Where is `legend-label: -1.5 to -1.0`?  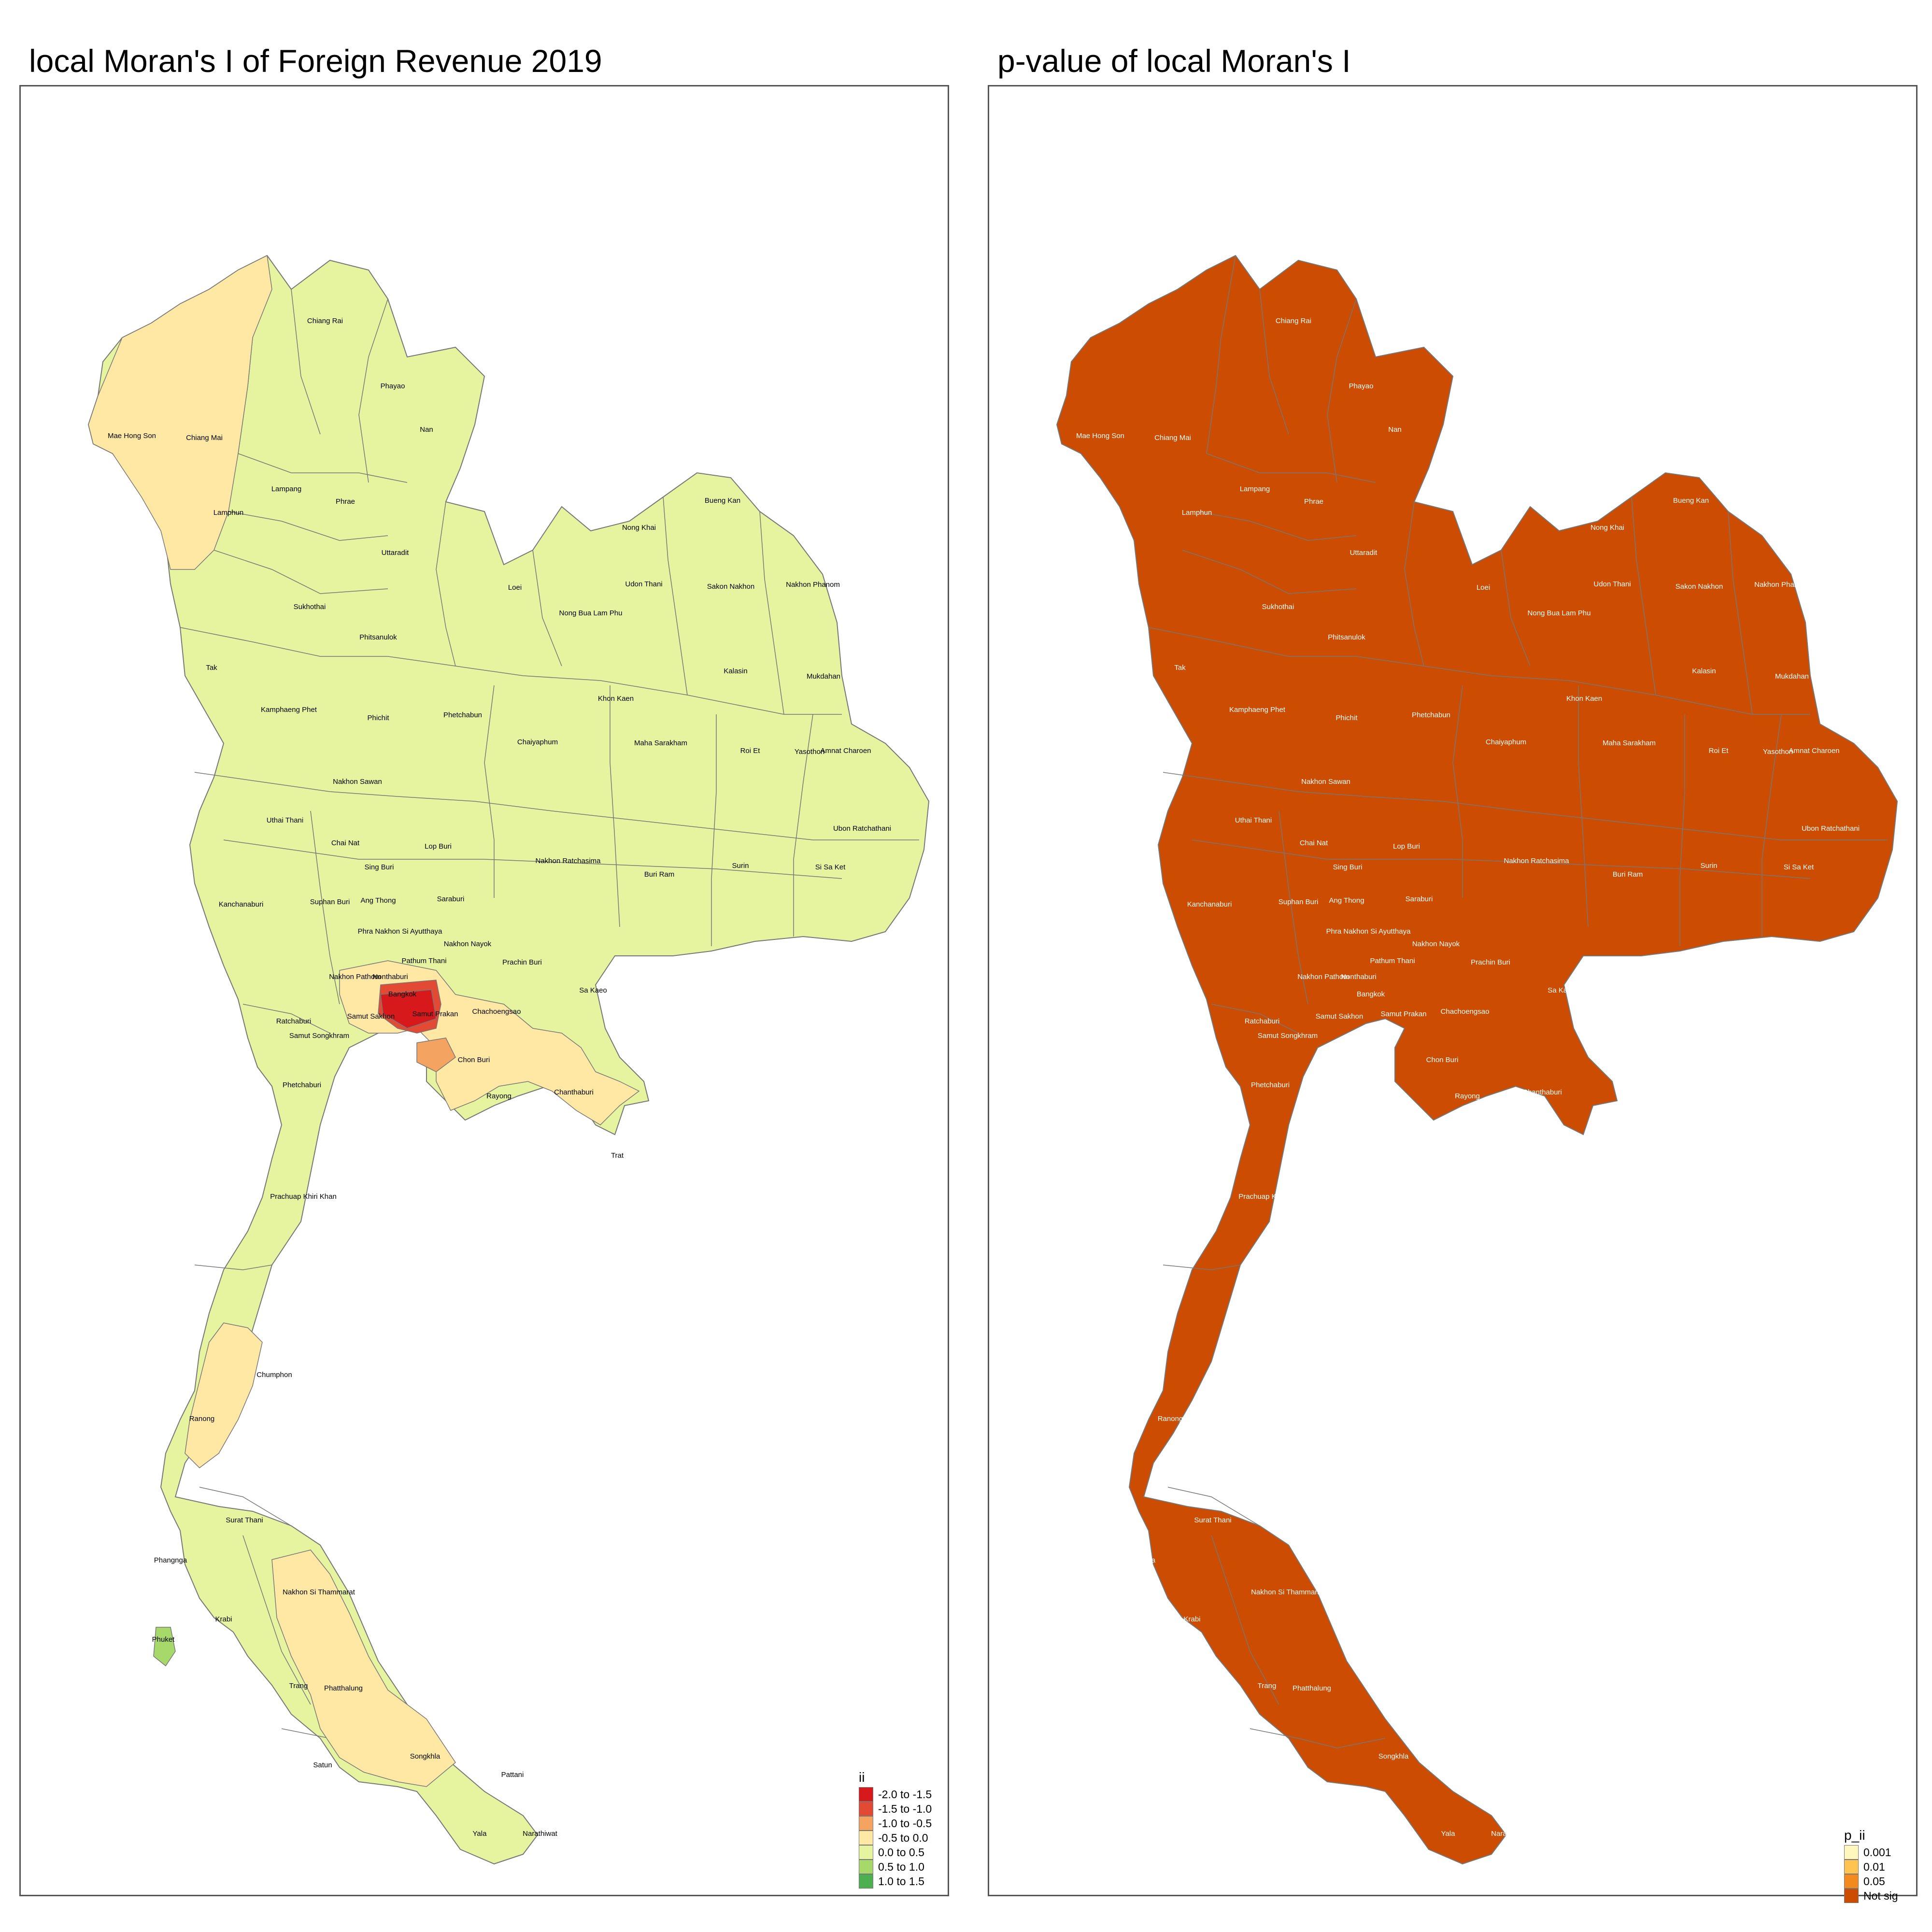 legend-label: -1.5 to -1.0 is located at coordinates (905, 1808).